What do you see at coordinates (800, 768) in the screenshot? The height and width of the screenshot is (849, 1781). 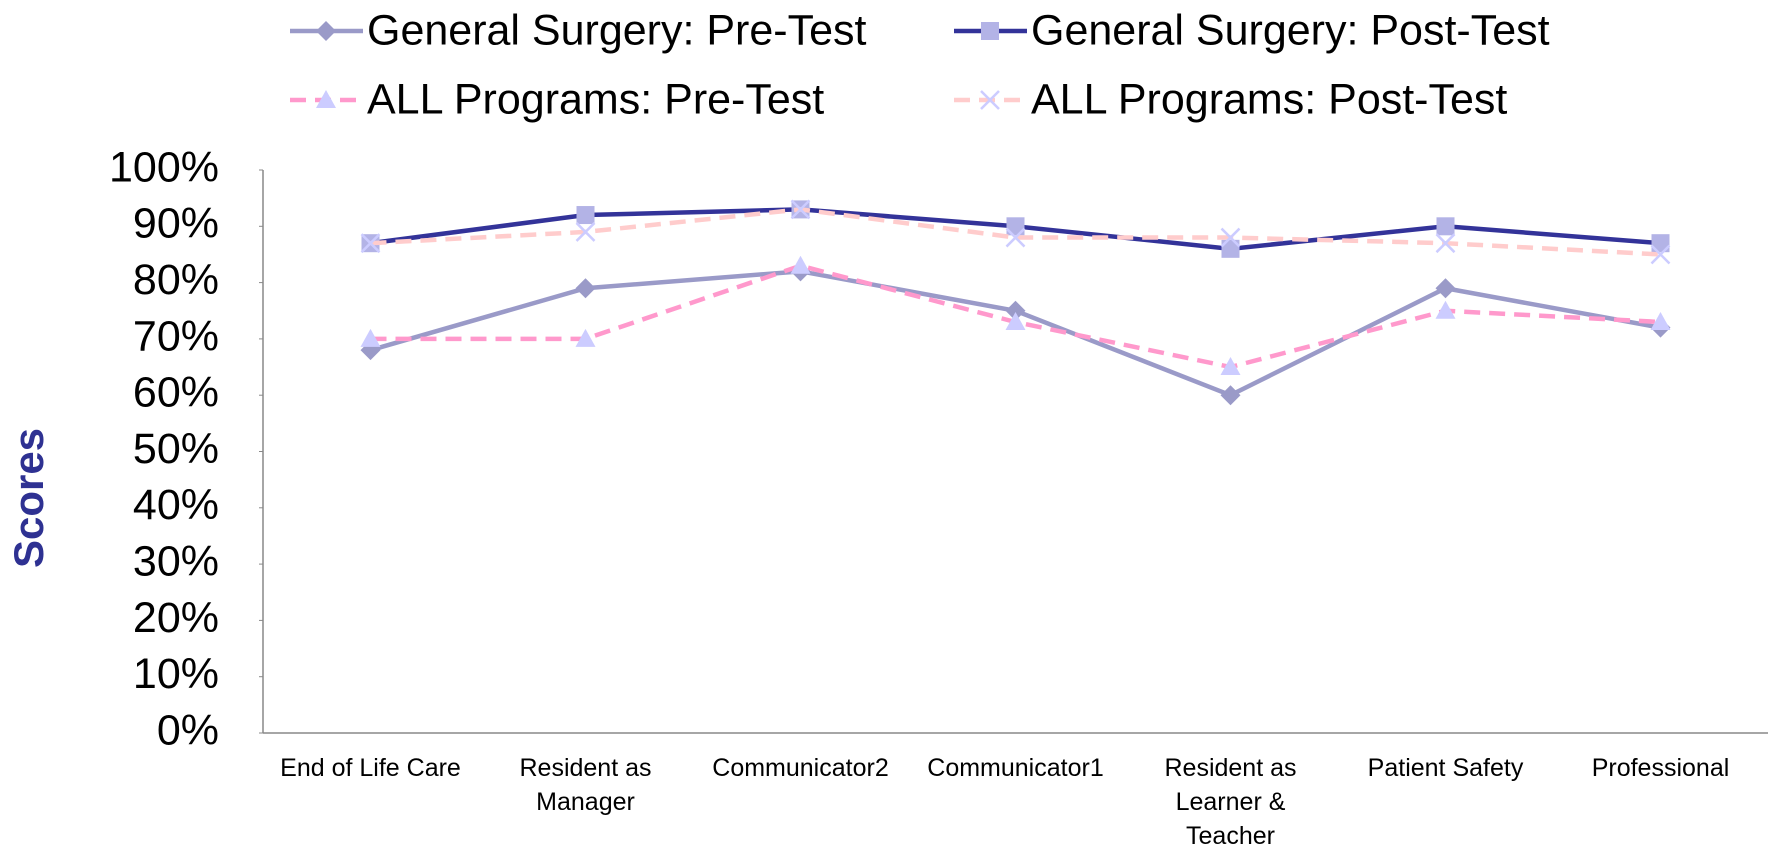 I see `x-tick-label: Communicator2` at bounding box center [800, 768].